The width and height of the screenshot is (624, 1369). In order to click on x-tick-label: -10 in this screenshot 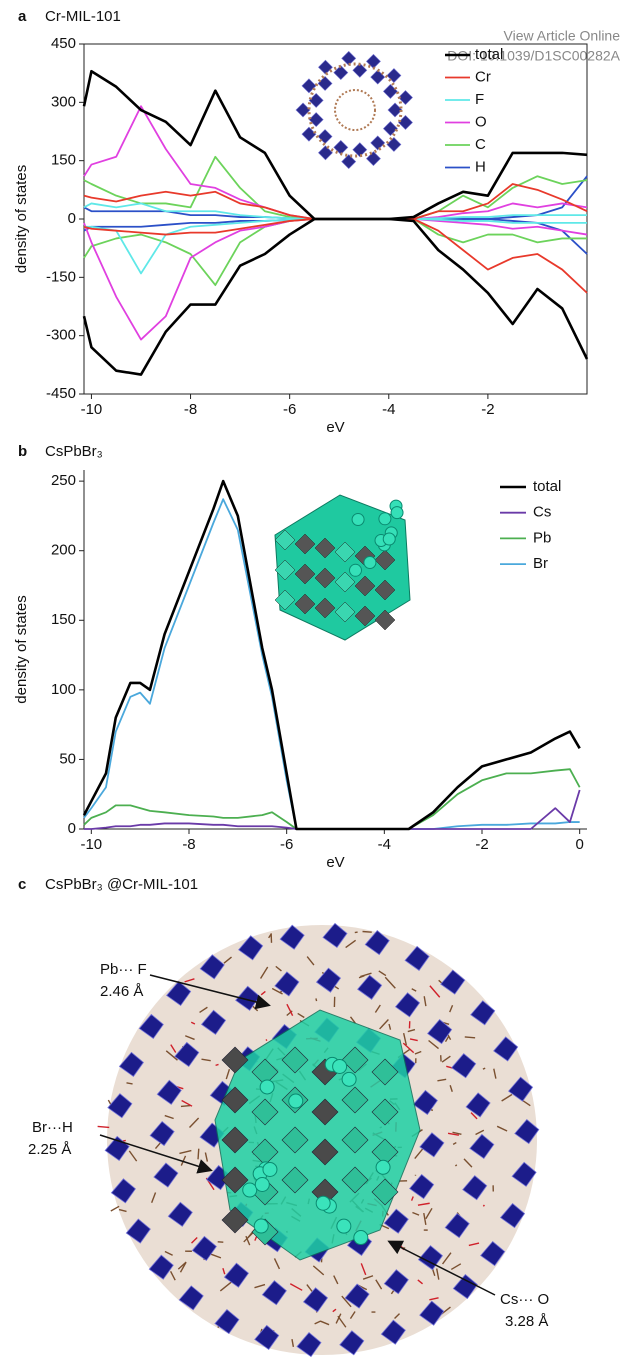, I will do `click(92, 409)`.